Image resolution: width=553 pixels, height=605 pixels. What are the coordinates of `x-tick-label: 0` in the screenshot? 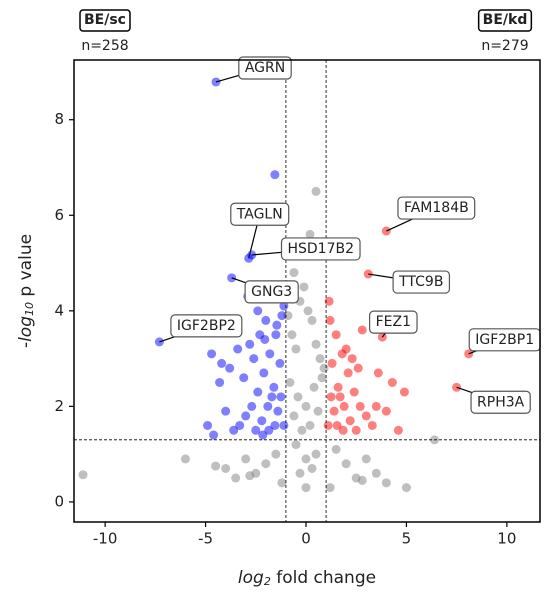 It's located at (306, 539).